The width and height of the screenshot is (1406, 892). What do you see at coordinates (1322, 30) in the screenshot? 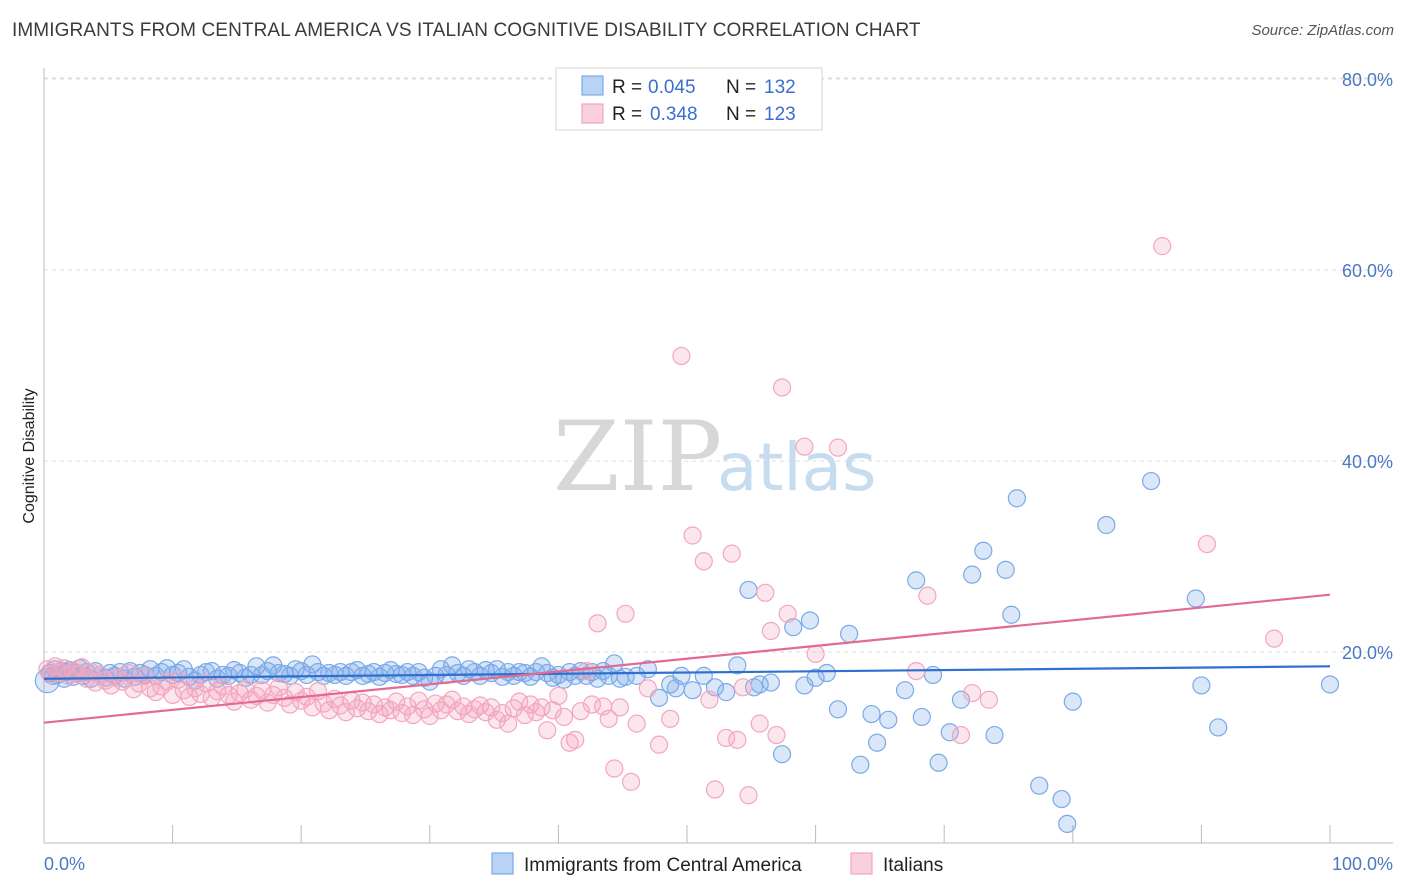
I see `source-note: Source: ZipAtlas.com` at bounding box center [1322, 30].